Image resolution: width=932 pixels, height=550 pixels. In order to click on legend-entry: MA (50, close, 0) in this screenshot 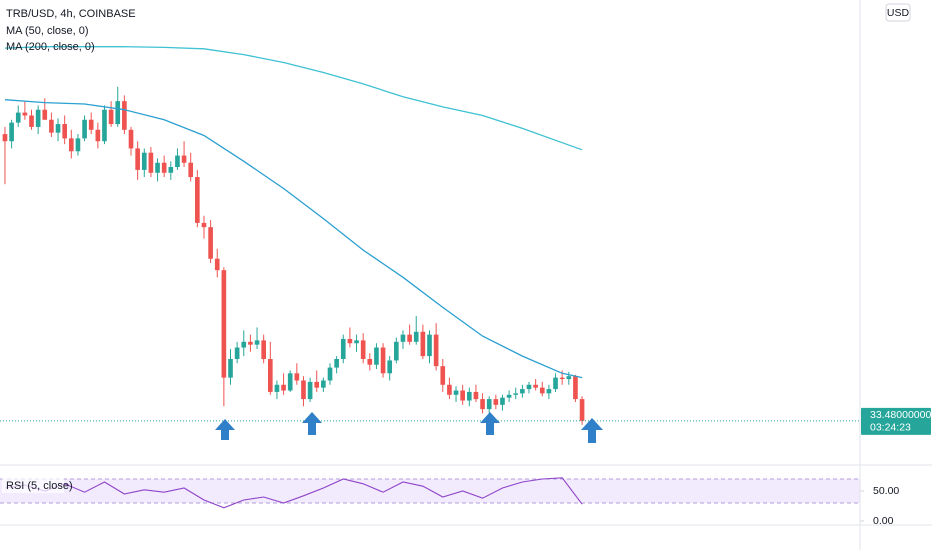, I will do `click(47, 31)`.